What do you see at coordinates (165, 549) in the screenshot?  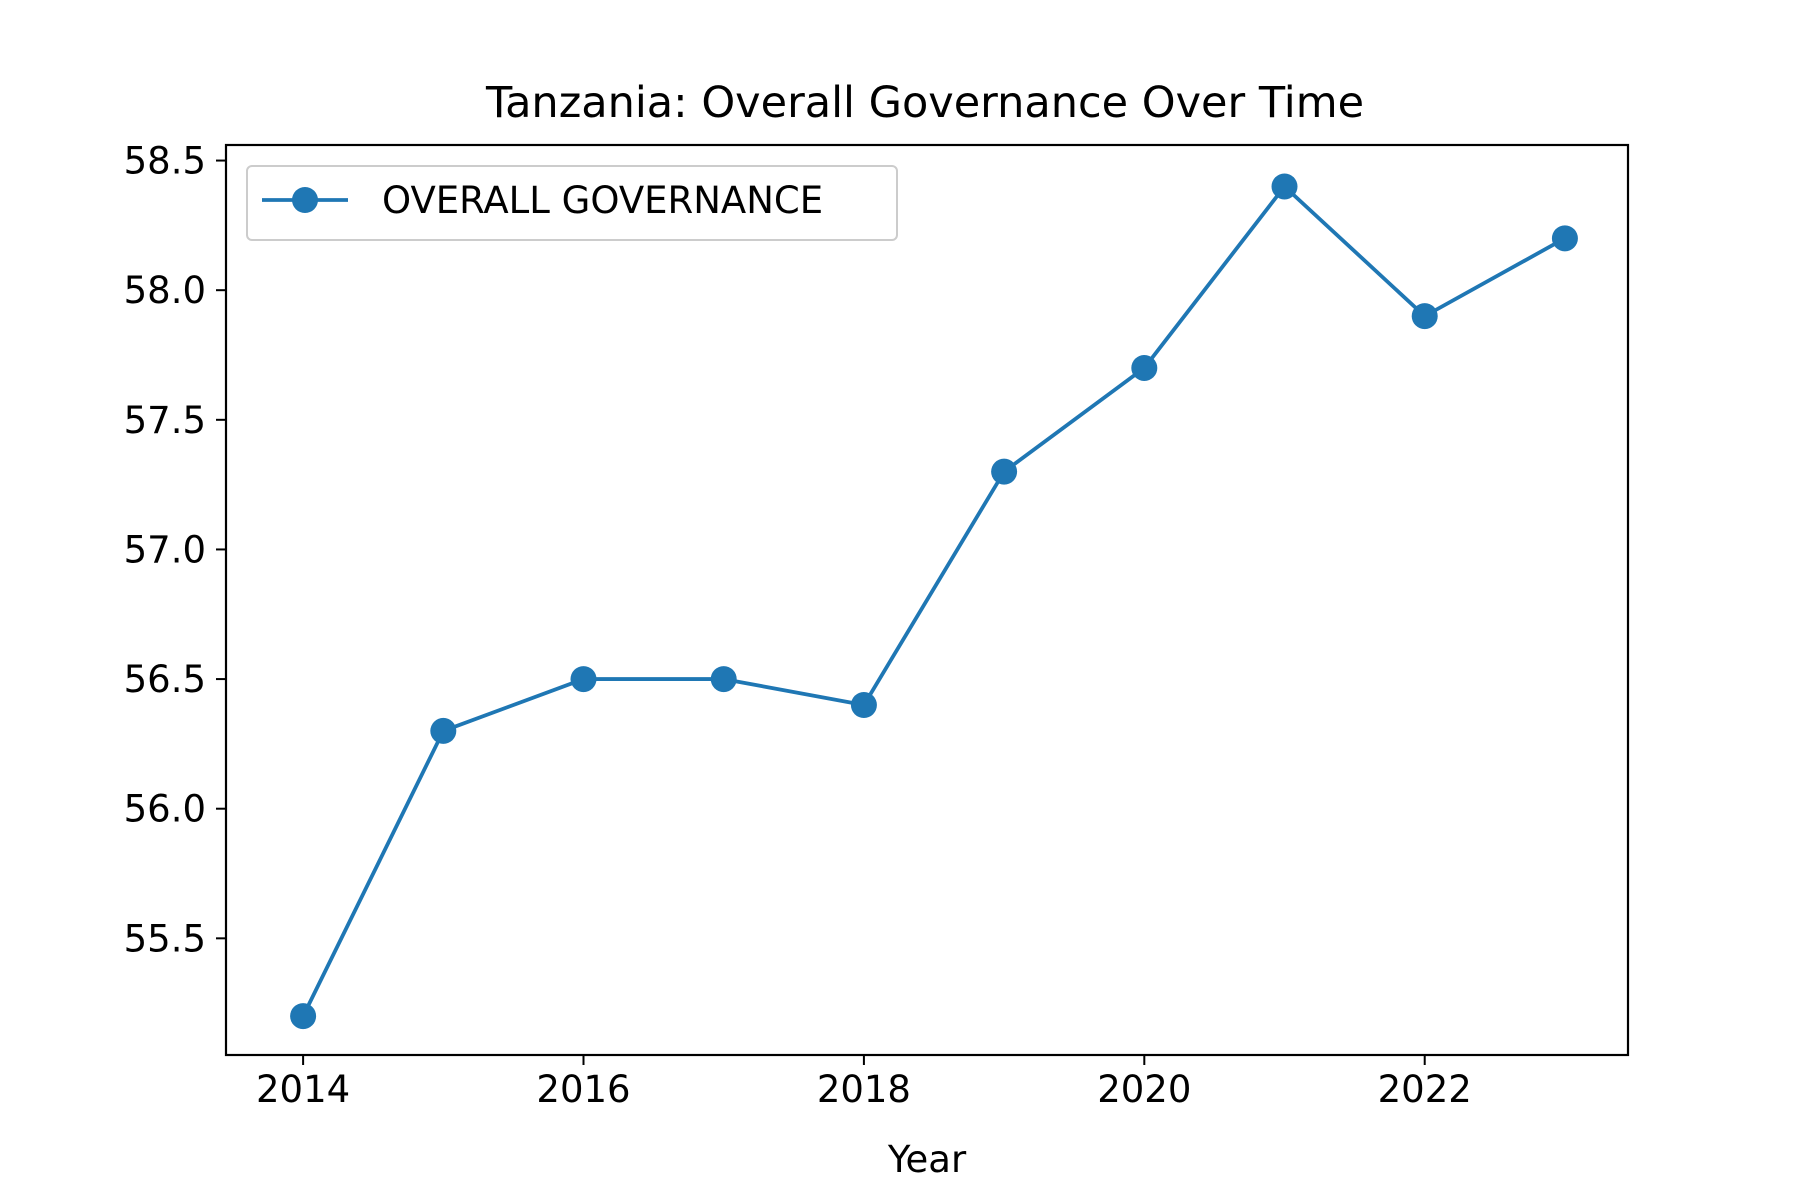 I see `y-tick-label: 57.0` at bounding box center [165, 549].